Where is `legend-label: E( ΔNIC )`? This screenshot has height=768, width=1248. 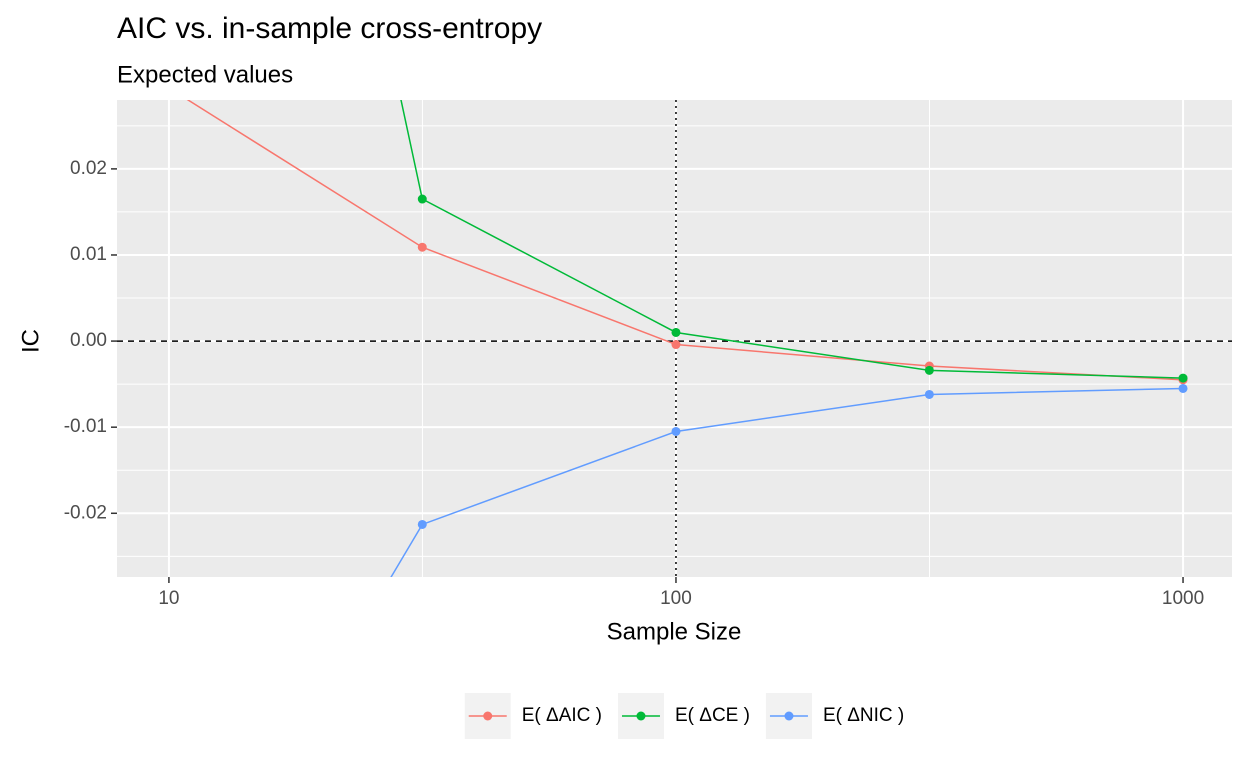 legend-label: E( ΔNIC ) is located at coordinates (863, 715).